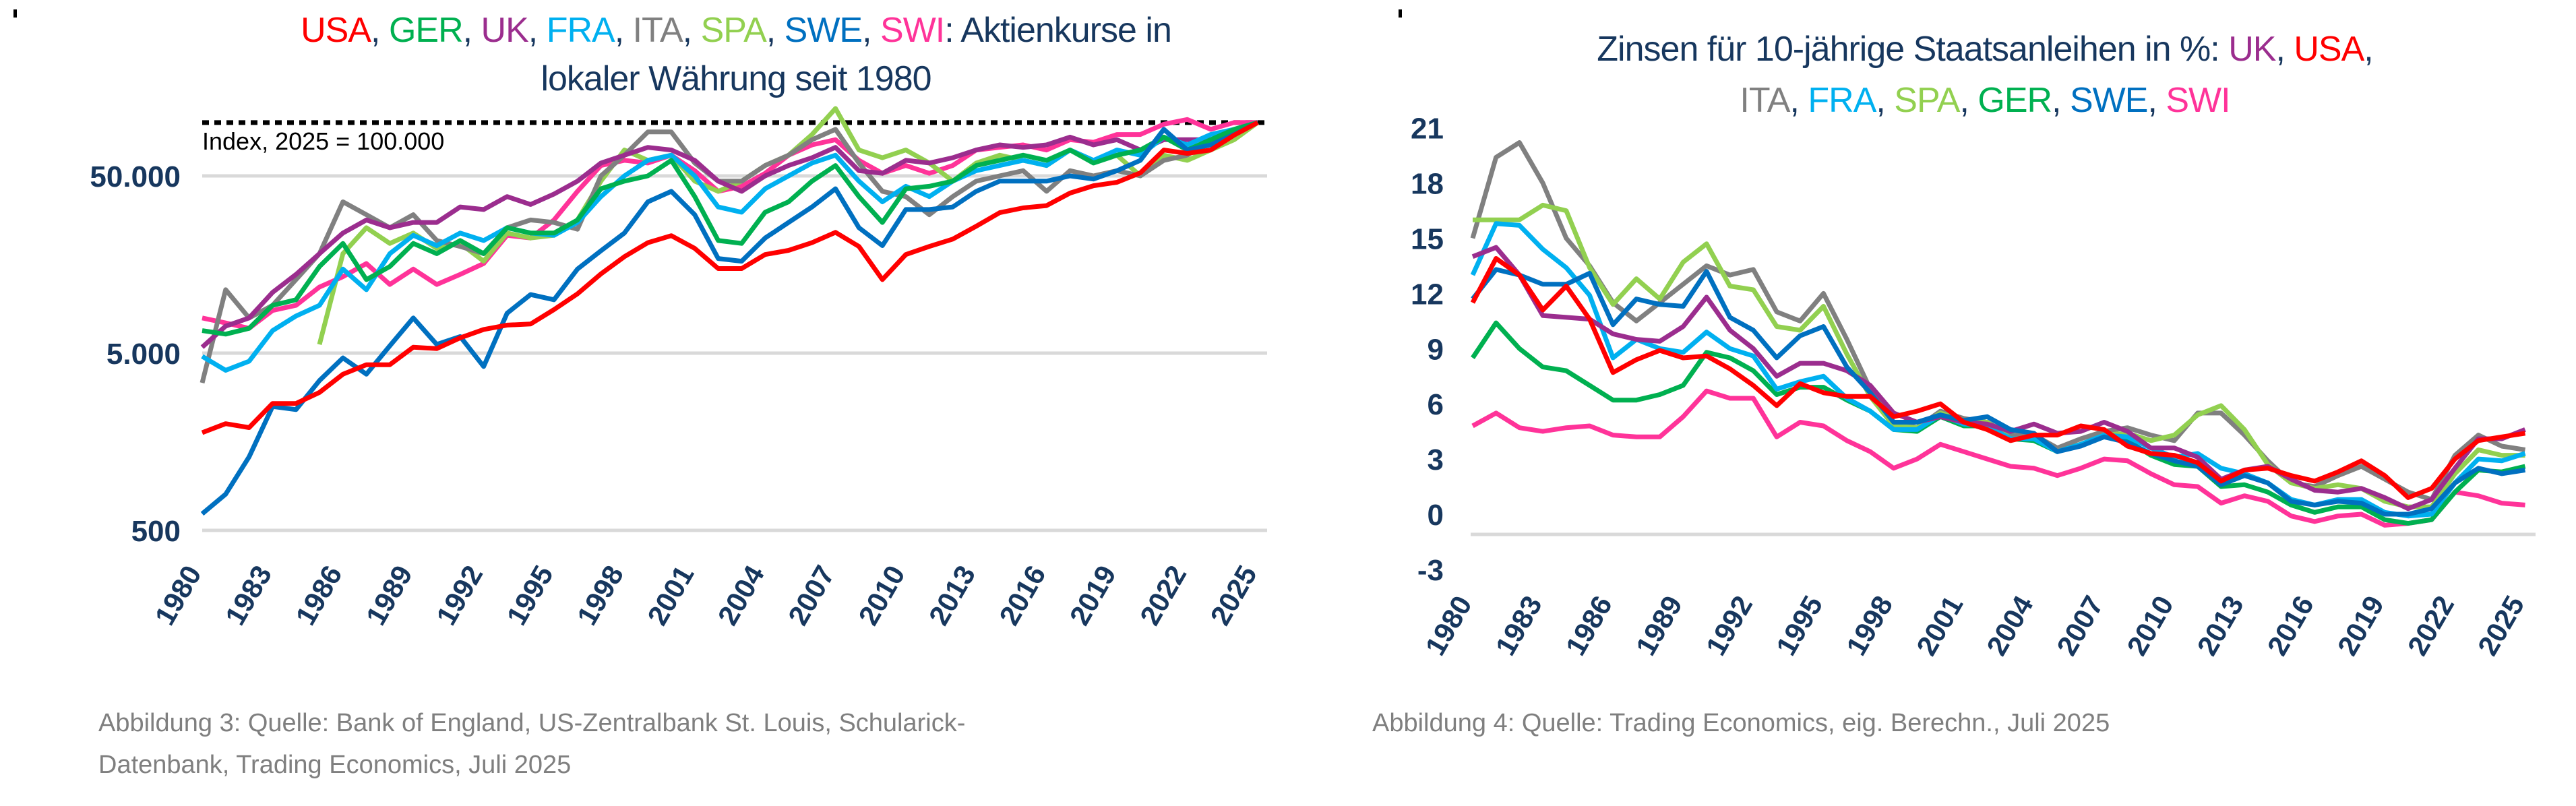 This screenshot has width=2576, height=806. What do you see at coordinates (1428, 129) in the screenshot?
I see `y-tick-label: 21` at bounding box center [1428, 129].